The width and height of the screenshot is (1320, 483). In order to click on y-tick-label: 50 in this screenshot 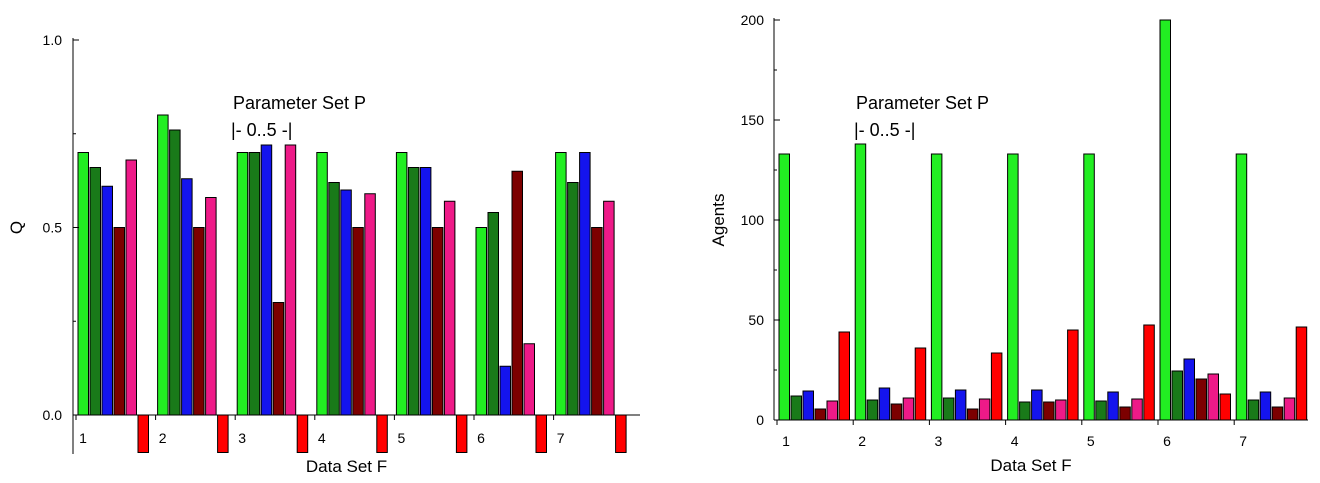, I will do `click(756, 320)`.